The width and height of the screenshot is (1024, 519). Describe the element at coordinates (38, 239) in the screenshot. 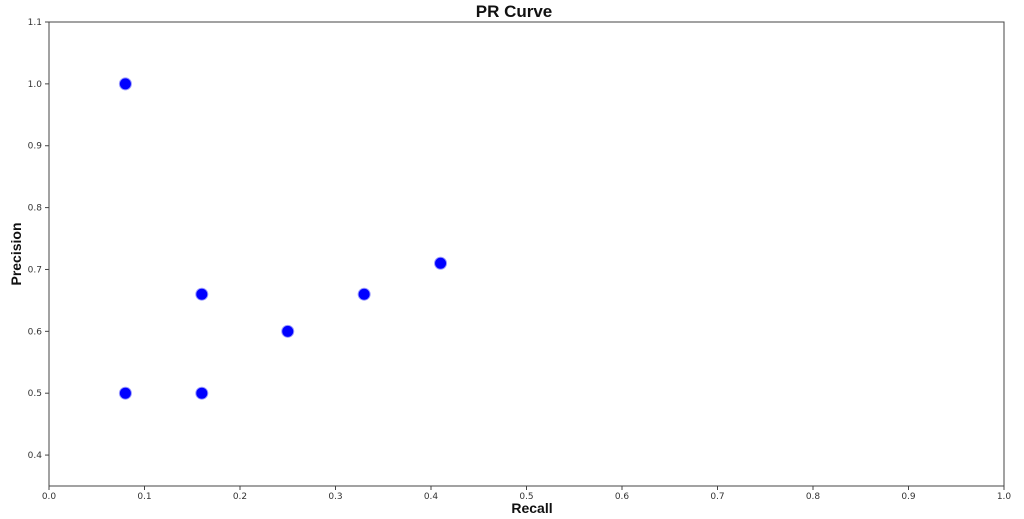

I see `y-axis-ticks: 0.4 0.5 0.6 0.7 0.8 0.9 1.0 1.1` at that location.